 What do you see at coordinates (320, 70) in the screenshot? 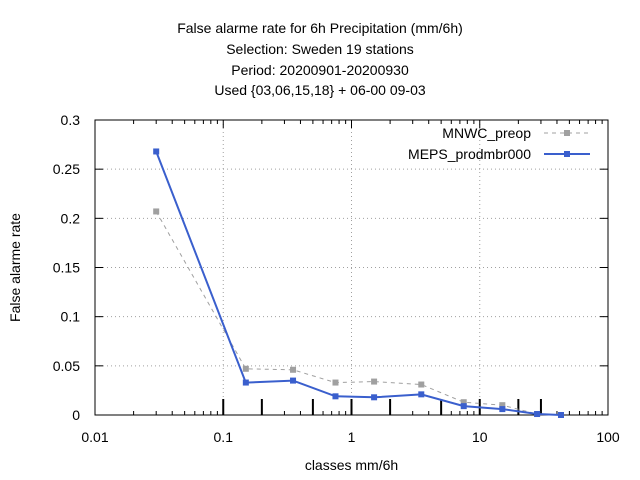
I see `chart-title-line-3: Period: 20200901-20200930` at bounding box center [320, 70].